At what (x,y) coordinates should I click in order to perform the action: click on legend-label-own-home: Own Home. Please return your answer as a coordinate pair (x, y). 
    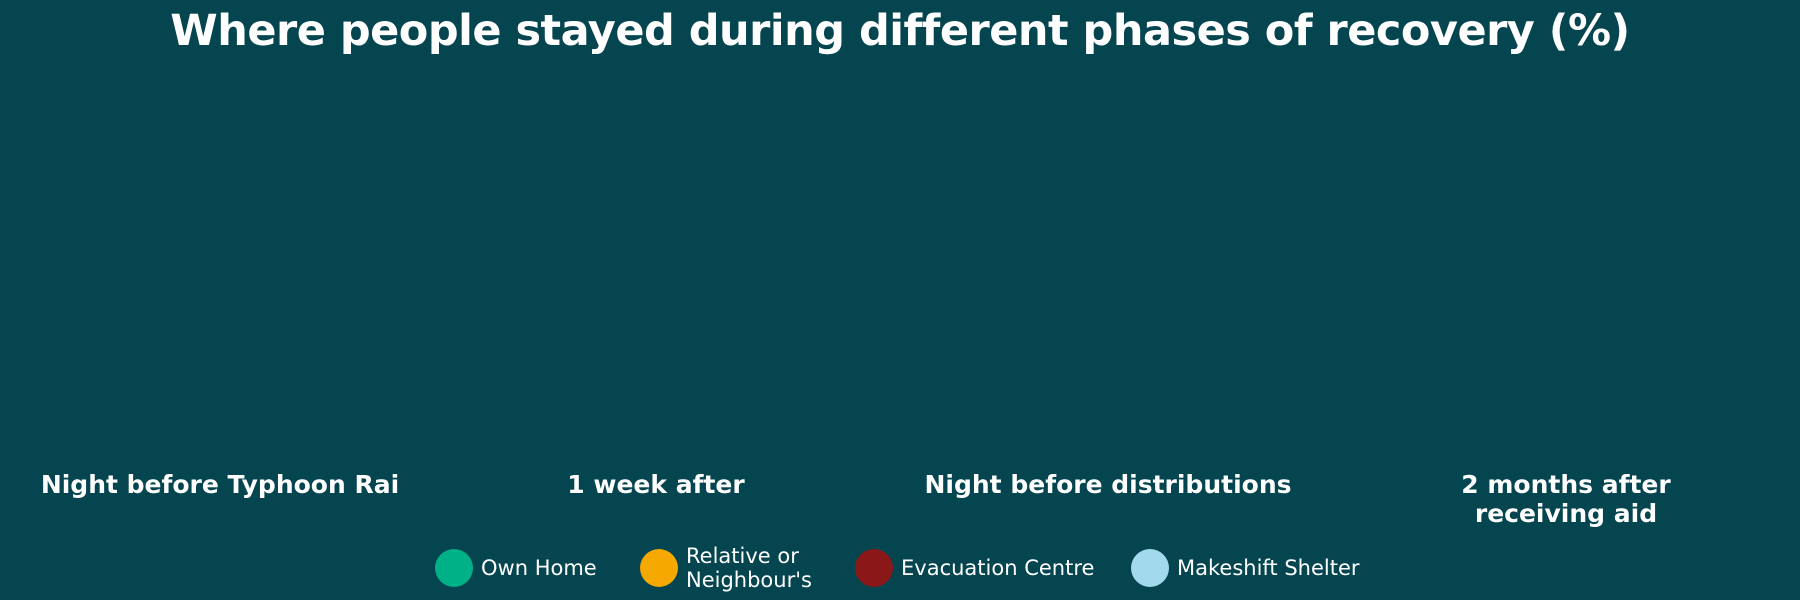
    Looking at the image, I should click on (539, 568).